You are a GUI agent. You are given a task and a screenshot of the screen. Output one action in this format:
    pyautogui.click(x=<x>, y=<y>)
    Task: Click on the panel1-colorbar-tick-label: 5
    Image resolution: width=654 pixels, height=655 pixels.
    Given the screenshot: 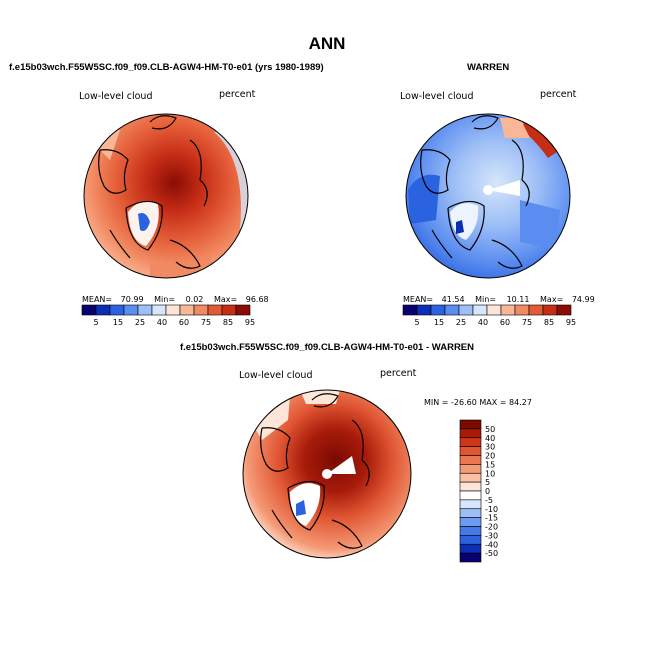 What is the action you would take?
    pyautogui.click(x=95, y=322)
    